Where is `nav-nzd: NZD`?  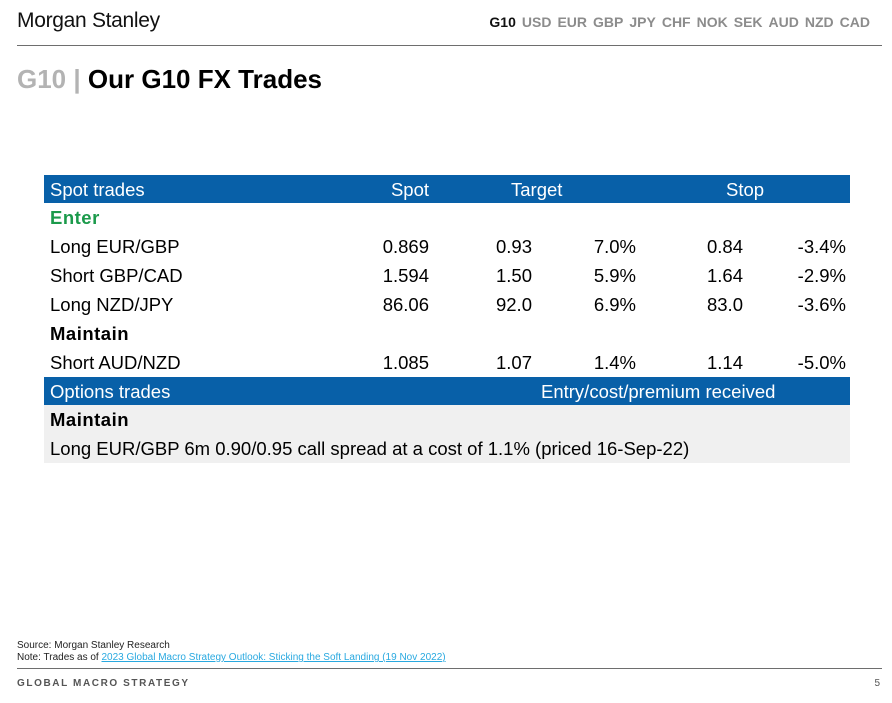 nav-nzd: NZD is located at coordinates (819, 22).